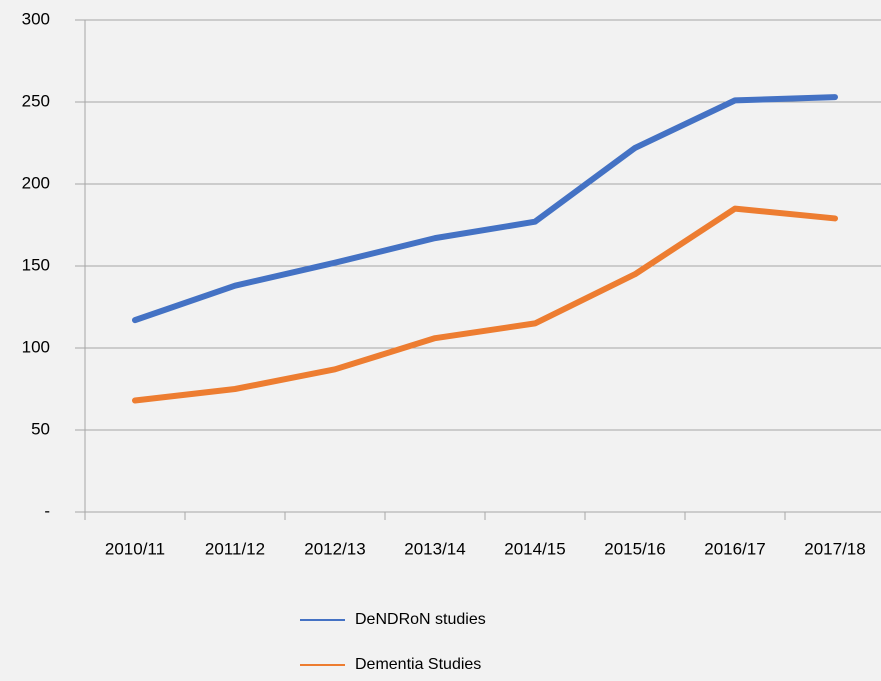 Image resolution: width=881 pixels, height=681 pixels. I want to click on y-tick-label: 100, so click(36, 346).